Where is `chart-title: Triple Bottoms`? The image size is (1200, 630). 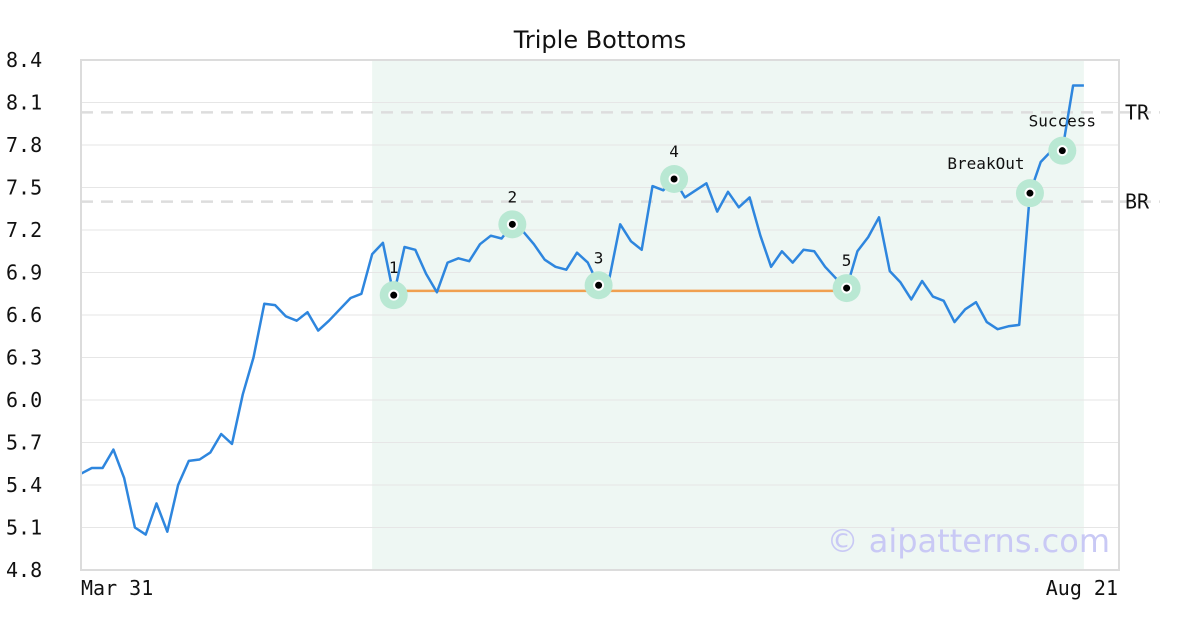 chart-title: Triple Bottoms is located at coordinates (600, 40).